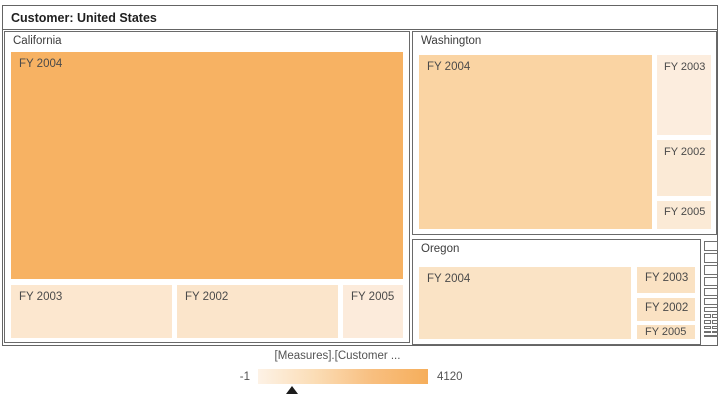 The height and width of the screenshot is (400, 720). Describe the element at coordinates (440, 249) in the screenshot. I see `group-label: Oregon` at that location.